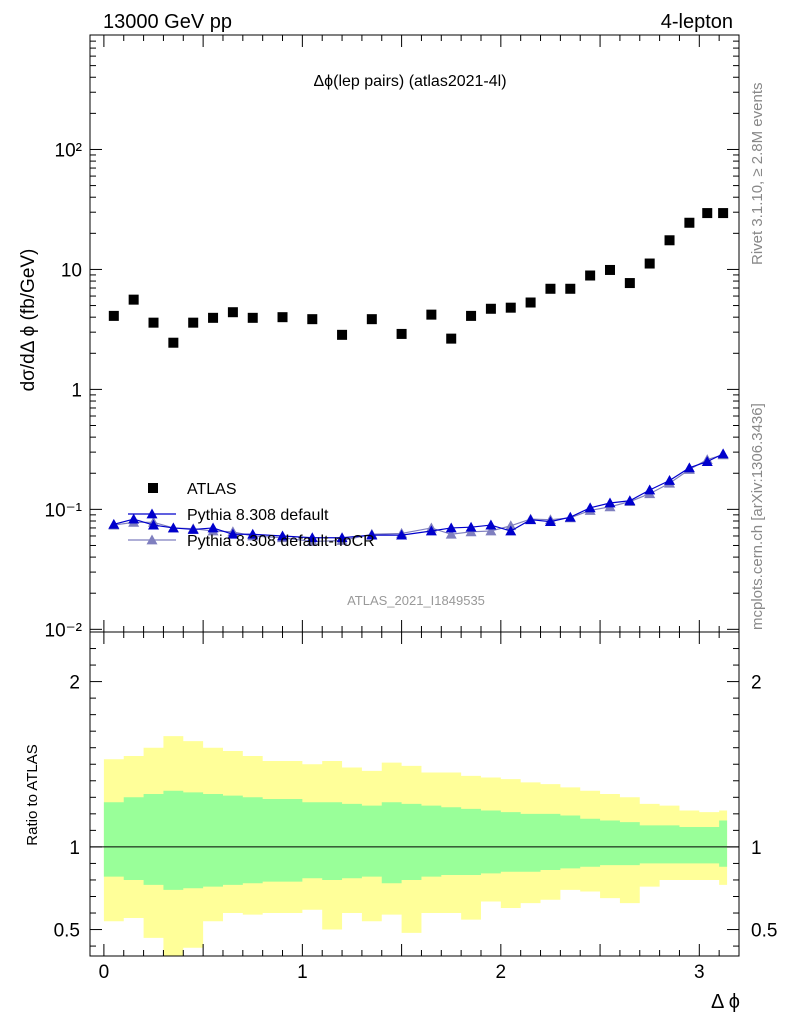  What do you see at coordinates (67, 931) in the screenshot?
I see `ratio-y-tick-label: 0.5` at bounding box center [67, 931].